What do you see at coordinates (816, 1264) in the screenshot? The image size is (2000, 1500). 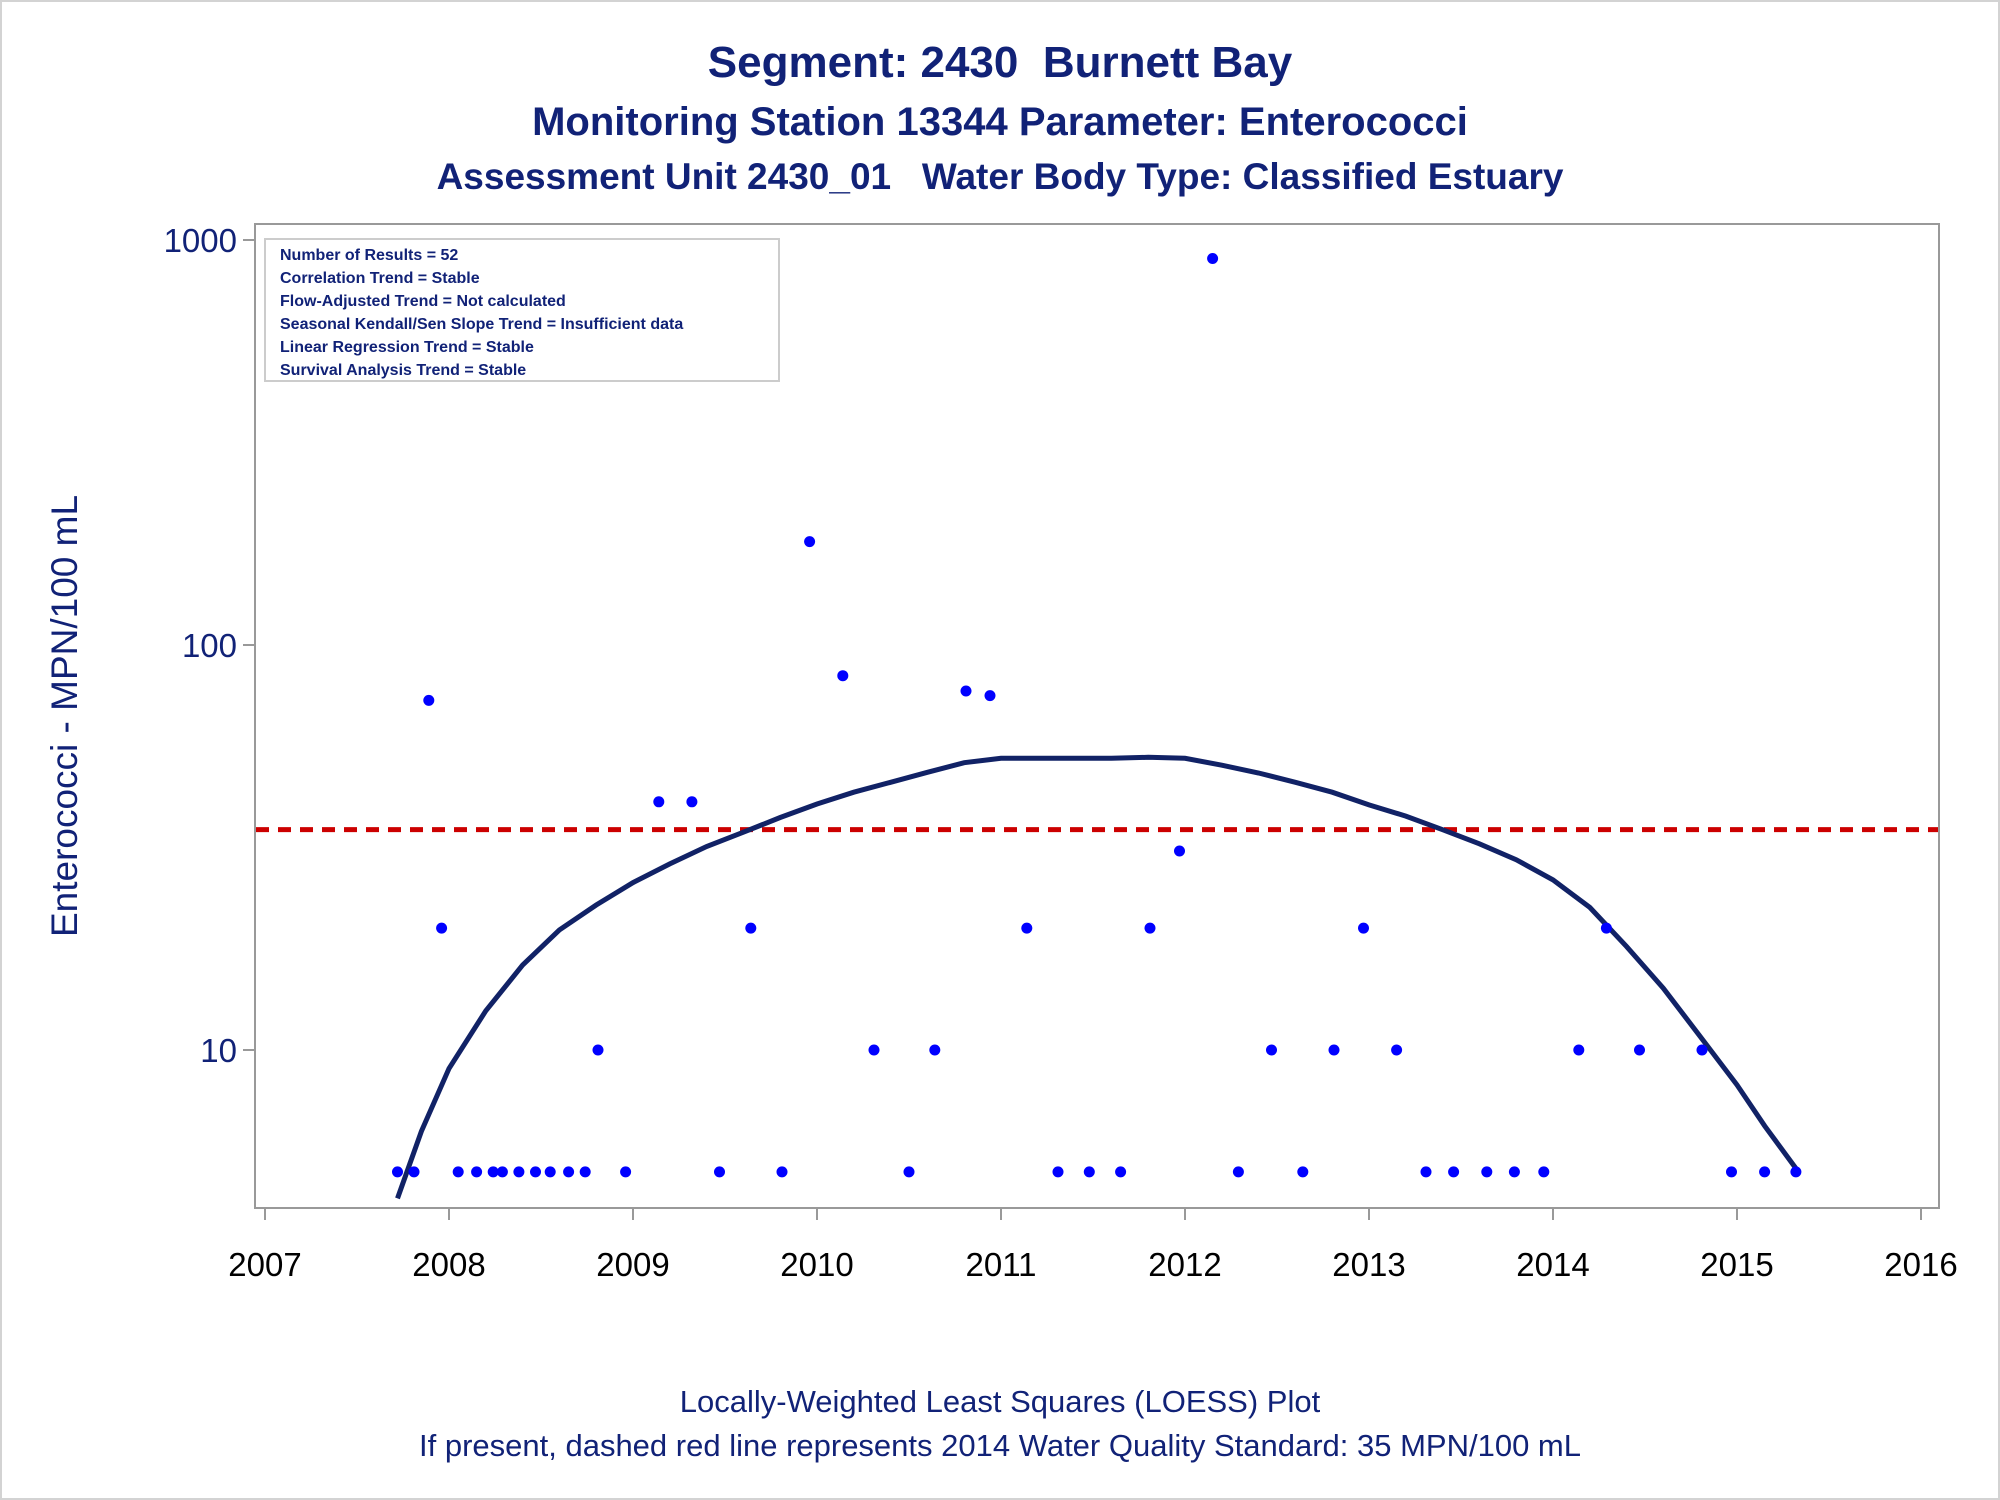 I see `x-tick-label-2010: 2010` at bounding box center [816, 1264].